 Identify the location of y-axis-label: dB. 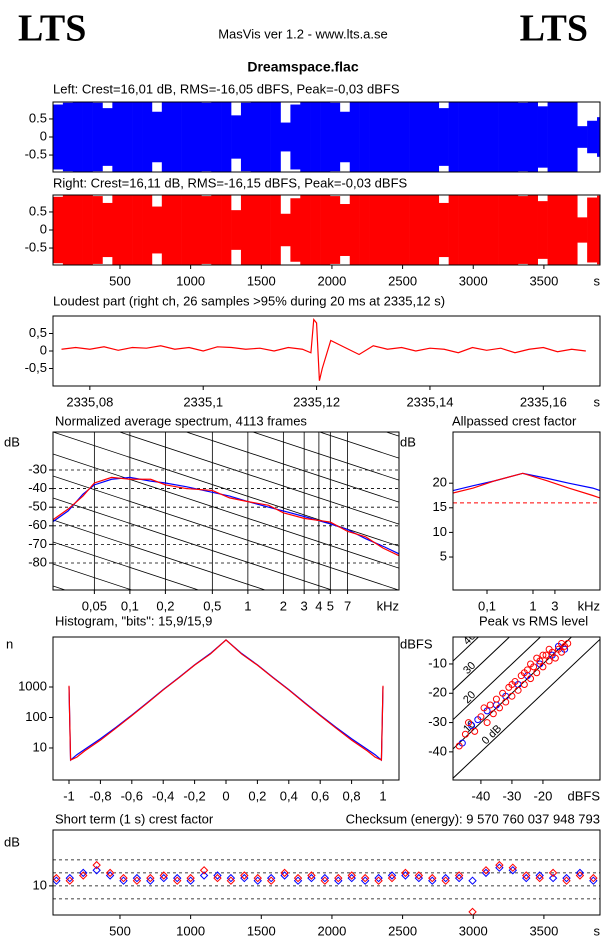
(408, 441).